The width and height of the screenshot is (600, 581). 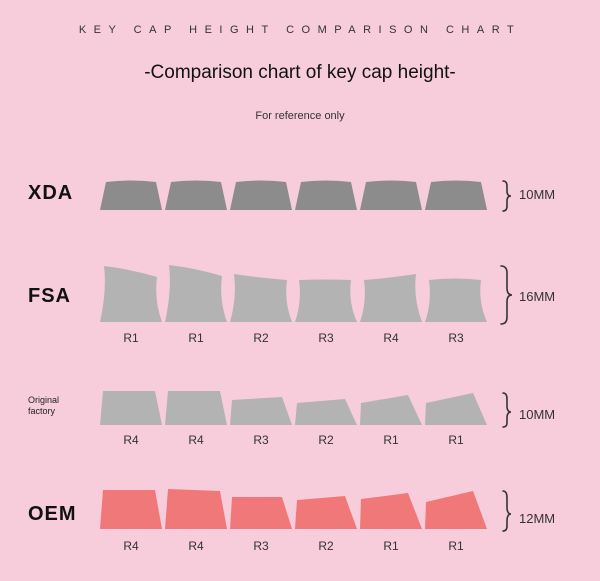 What do you see at coordinates (261, 546) in the screenshot?
I see `oem-row-label: R3` at bounding box center [261, 546].